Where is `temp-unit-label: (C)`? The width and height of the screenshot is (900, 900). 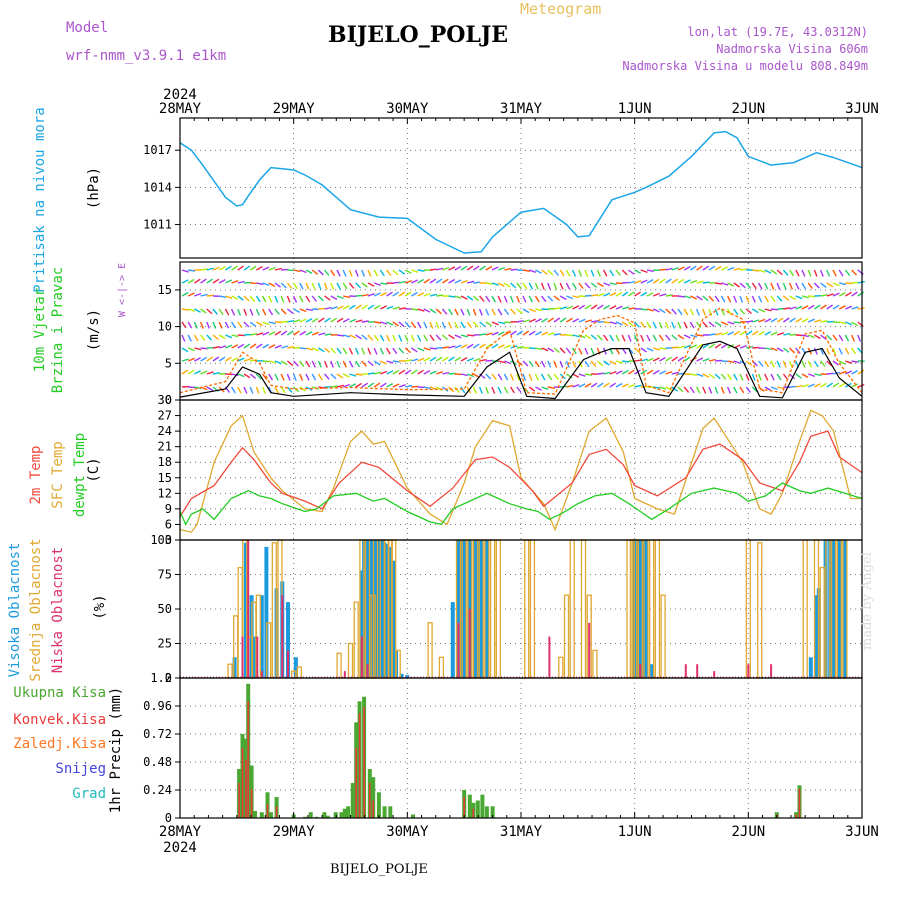 temp-unit-label: (C) is located at coordinates (94, 469).